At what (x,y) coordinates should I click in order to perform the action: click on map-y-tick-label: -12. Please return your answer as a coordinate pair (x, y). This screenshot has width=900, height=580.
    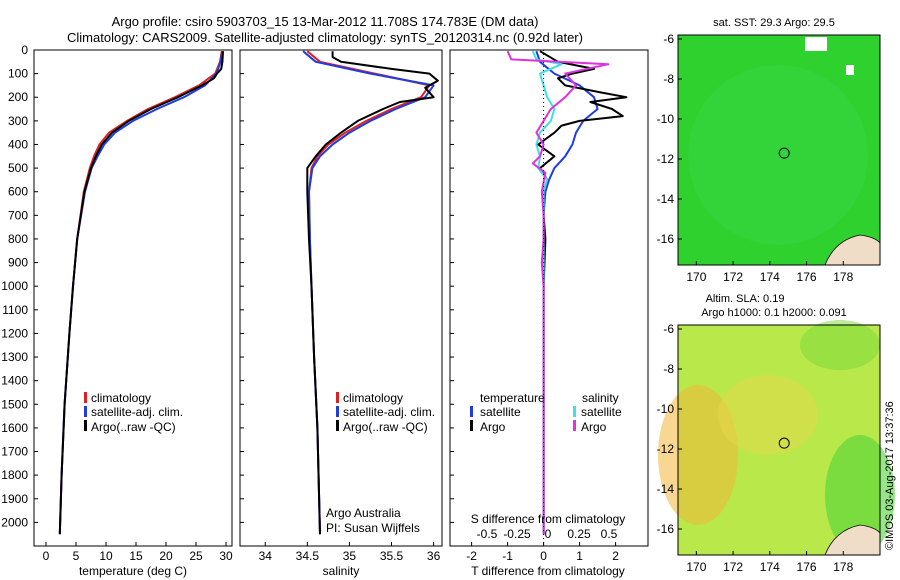
    Looking at the image, I should click on (666, 449).